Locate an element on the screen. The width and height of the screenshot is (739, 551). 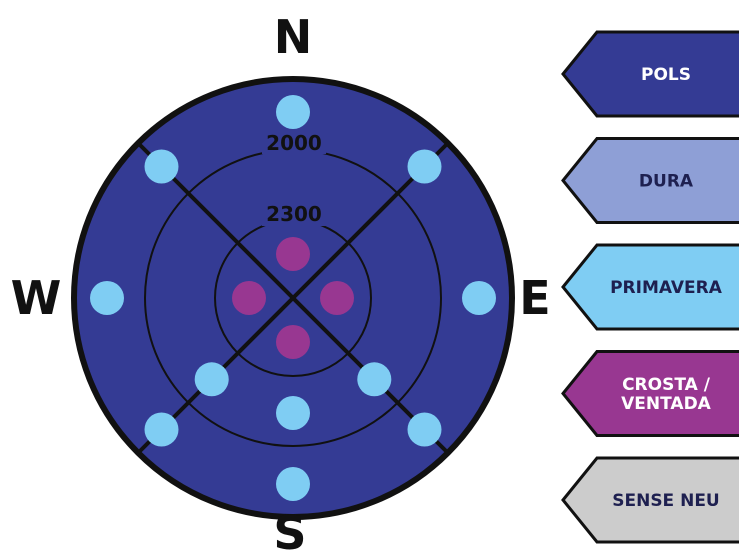
marker-above-2000-w is located at coordinates (107, 298).